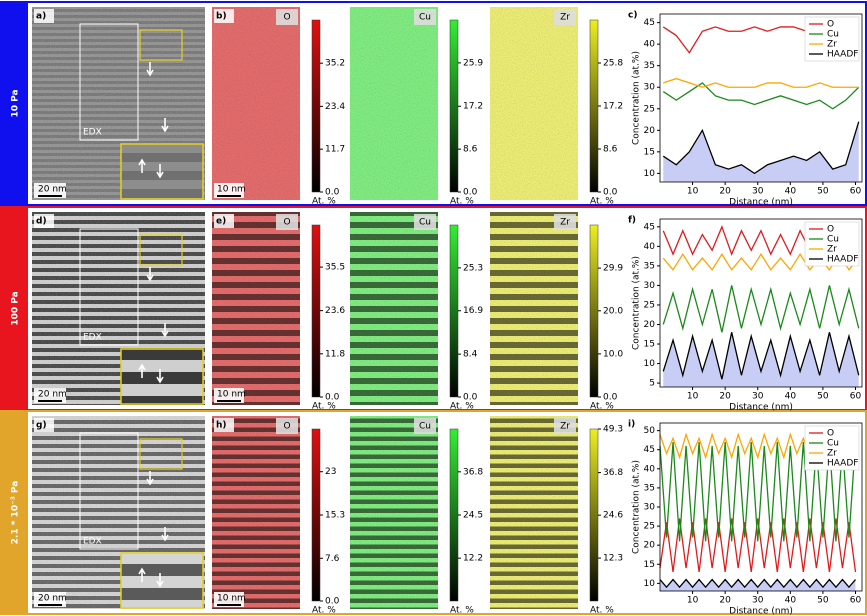  Describe the element at coordinates (231, 190) in the screenshot. I see `scale-bar-label: 10 nm` at that location.